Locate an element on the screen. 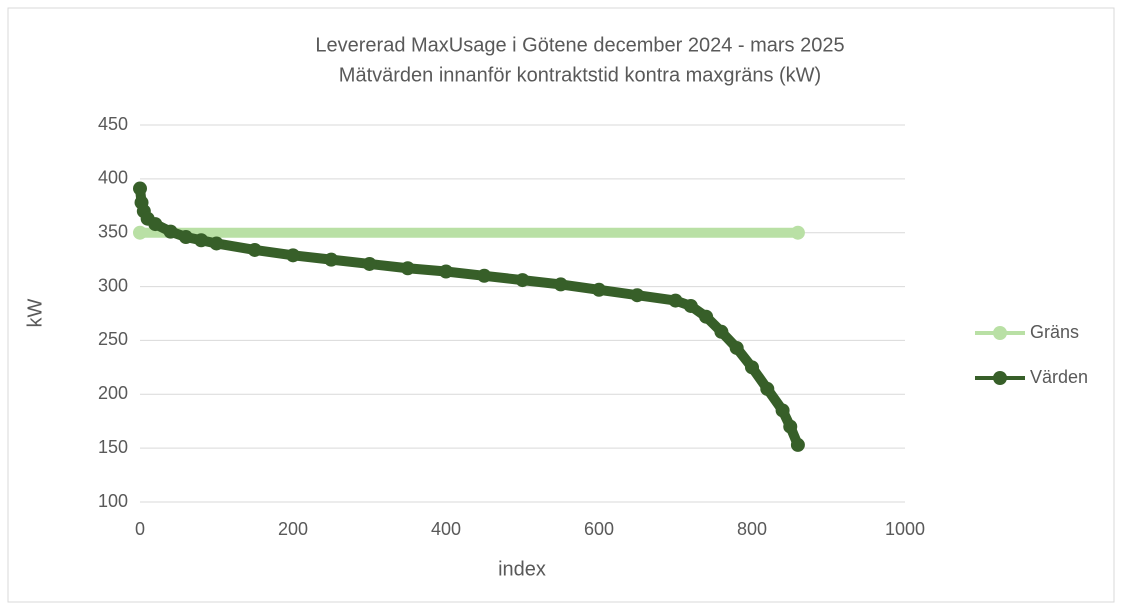  y-tick-label: 100 is located at coordinates (113, 501).